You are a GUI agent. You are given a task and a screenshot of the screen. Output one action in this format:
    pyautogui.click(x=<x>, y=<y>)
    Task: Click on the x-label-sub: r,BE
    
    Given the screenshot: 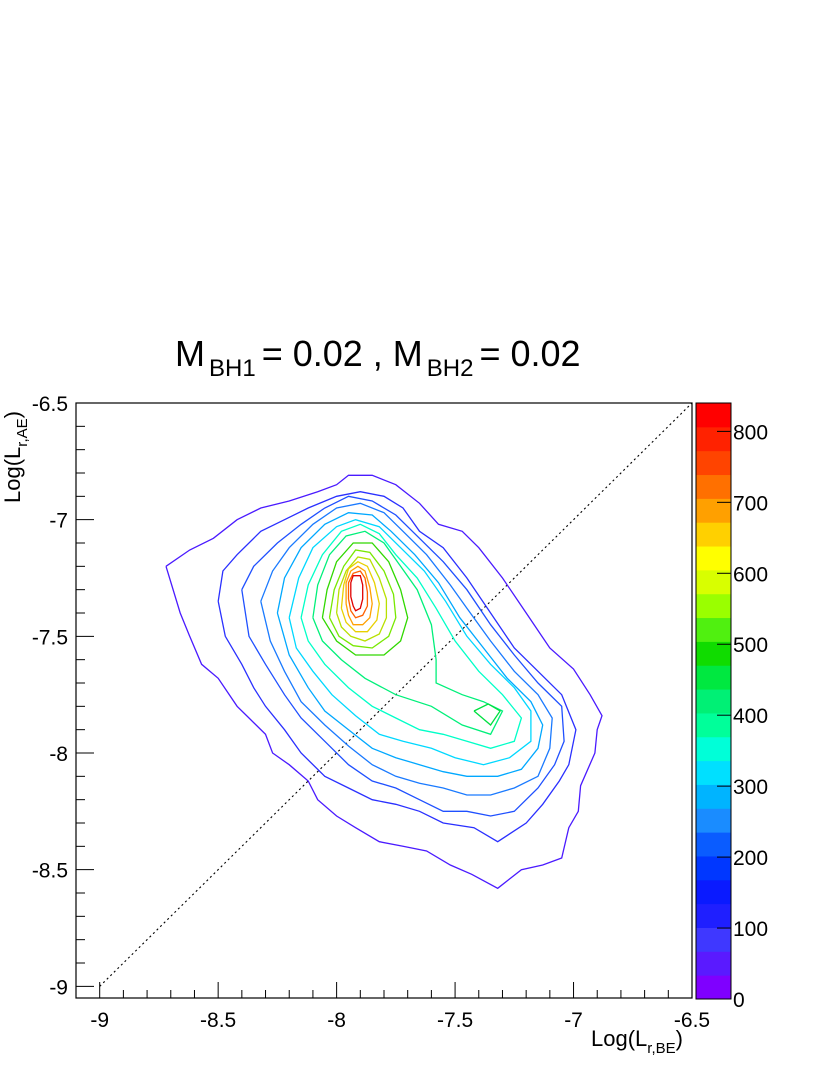 What is the action you would take?
    pyautogui.click(x=661, y=1048)
    